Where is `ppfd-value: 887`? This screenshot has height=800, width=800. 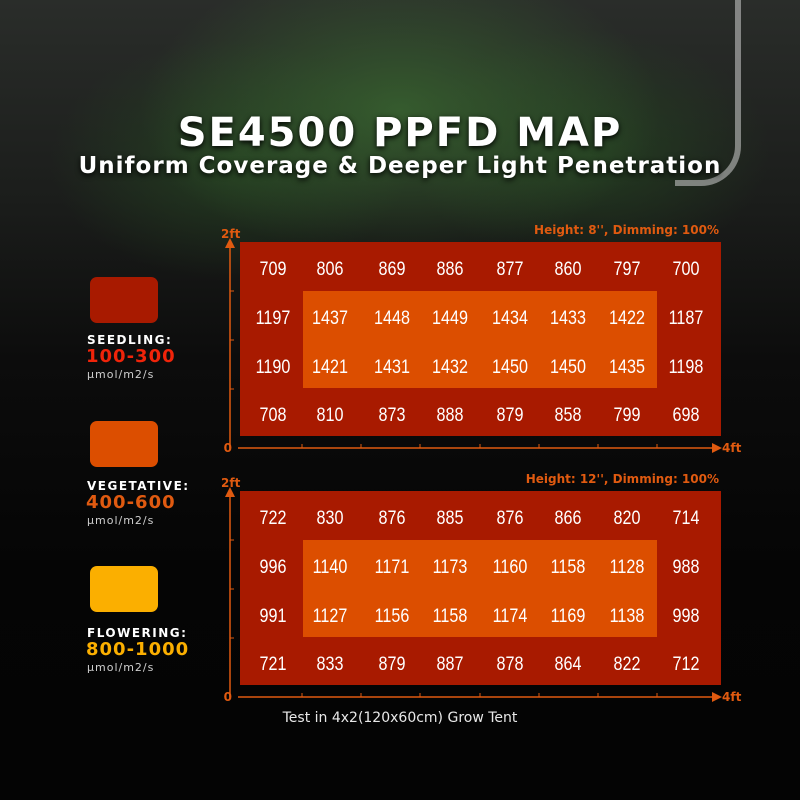
ppfd-value: 887 is located at coordinates (450, 664).